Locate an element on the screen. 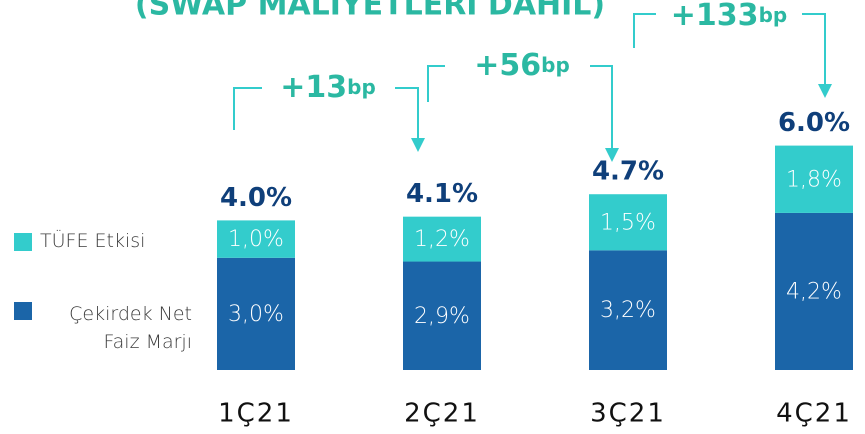 The height and width of the screenshot is (434, 865). x-tick-label: 3Ç21 is located at coordinates (628, 414).